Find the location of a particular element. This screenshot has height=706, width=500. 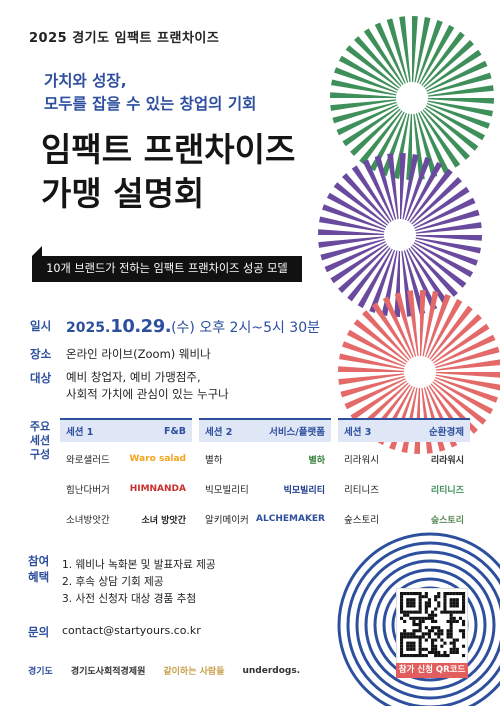

target-line-1: 예비 창업자, 예비 가맹점주, is located at coordinates (133, 377).